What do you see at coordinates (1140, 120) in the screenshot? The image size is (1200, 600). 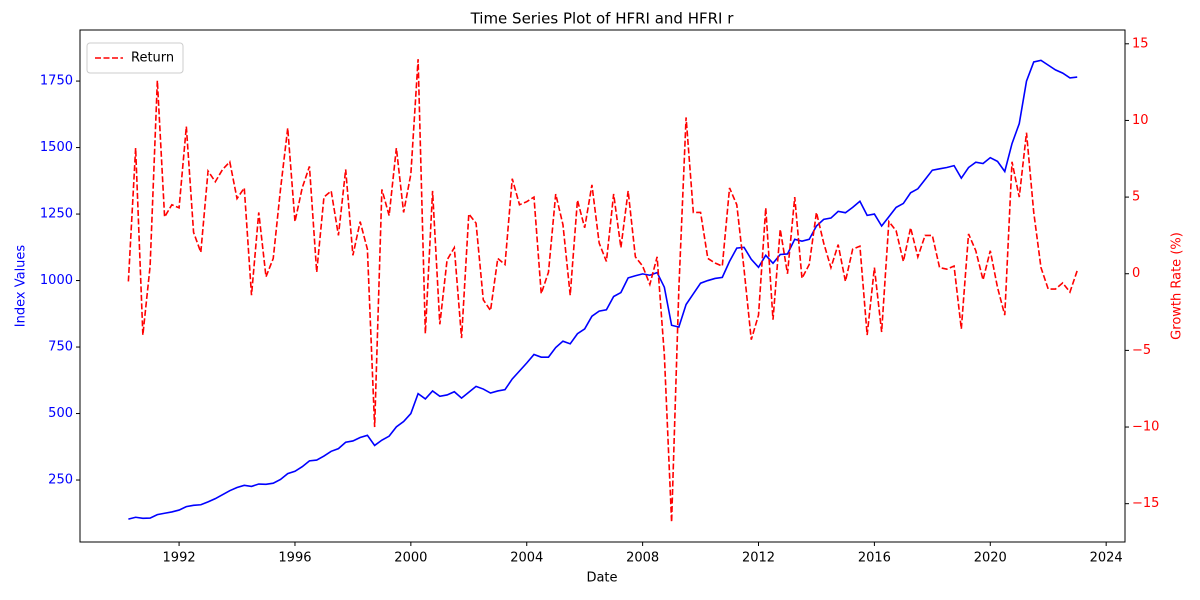 I see `y2-tick-label: 10` at bounding box center [1140, 120].